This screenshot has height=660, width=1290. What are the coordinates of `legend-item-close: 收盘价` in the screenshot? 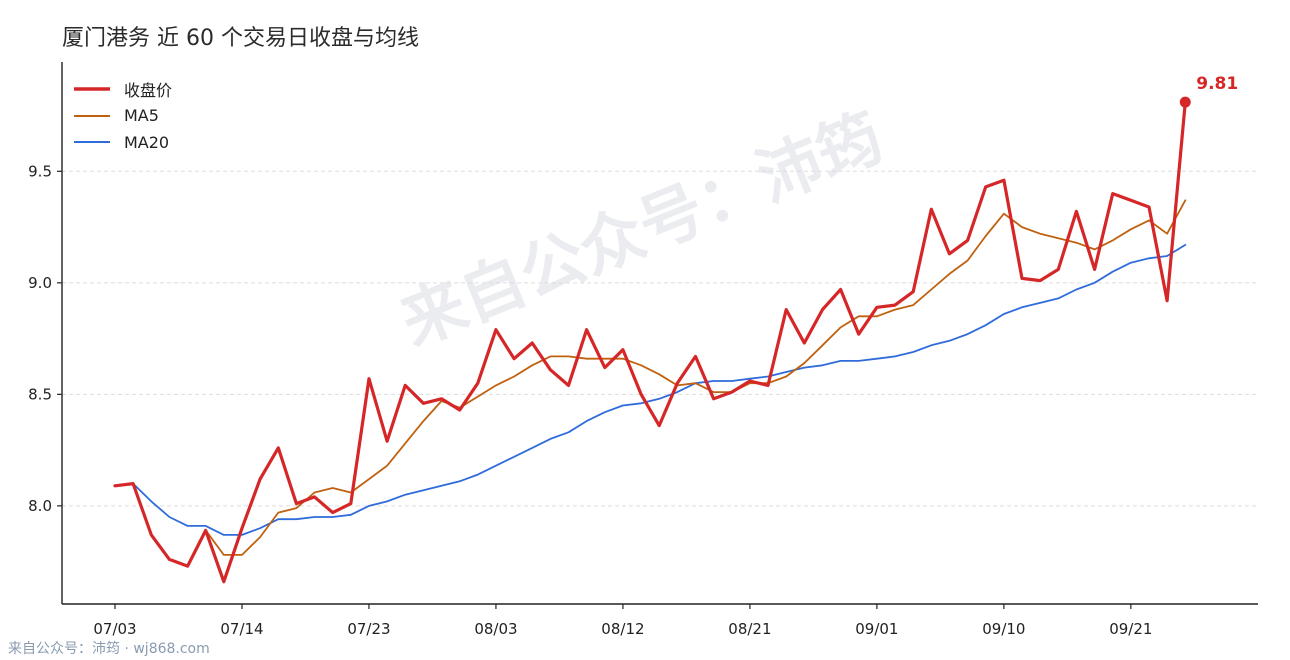 It's located at (123, 89).